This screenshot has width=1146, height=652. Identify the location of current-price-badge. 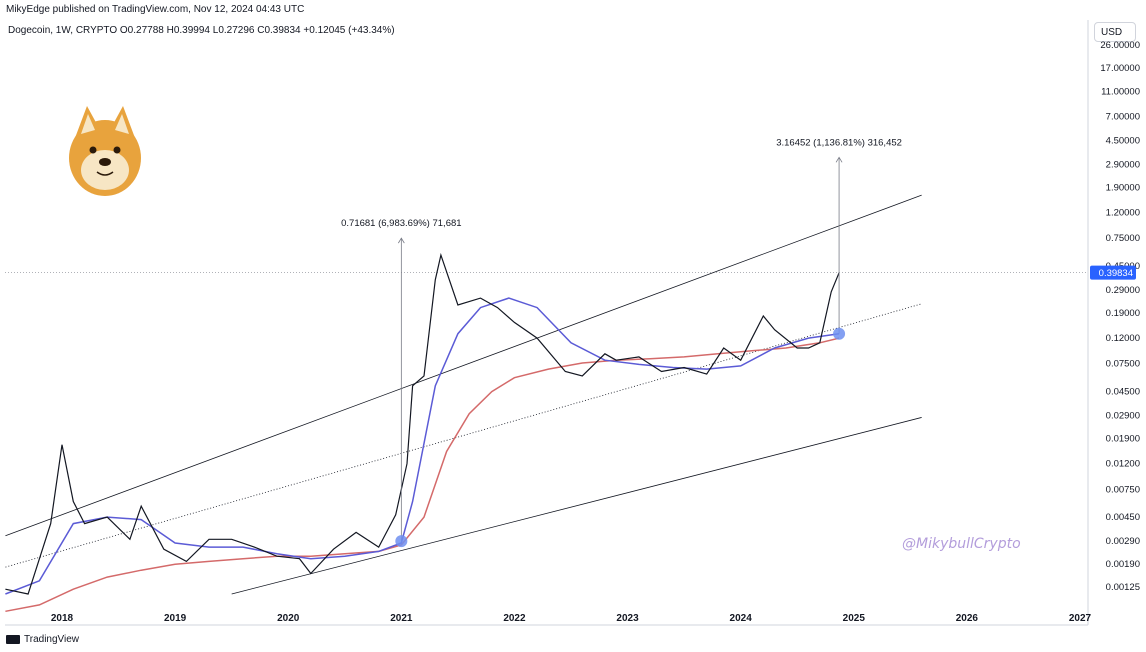
(1113, 272).